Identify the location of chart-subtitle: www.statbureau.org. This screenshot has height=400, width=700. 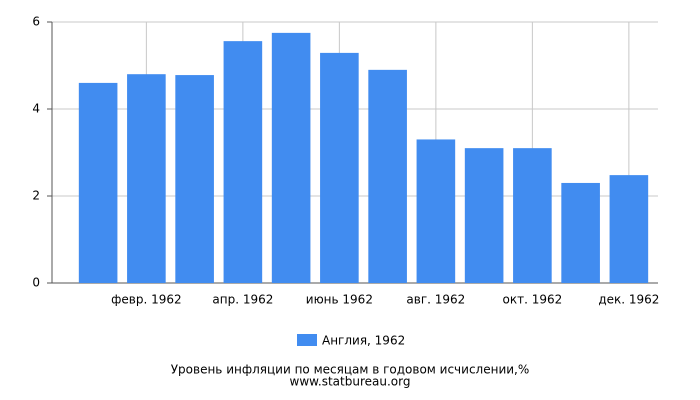
(350, 382).